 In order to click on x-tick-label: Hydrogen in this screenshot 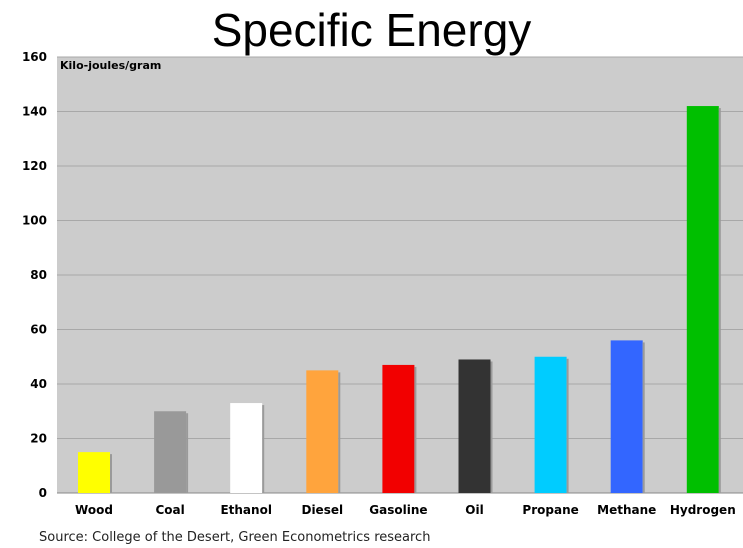, I will do `click(703, 510)`.